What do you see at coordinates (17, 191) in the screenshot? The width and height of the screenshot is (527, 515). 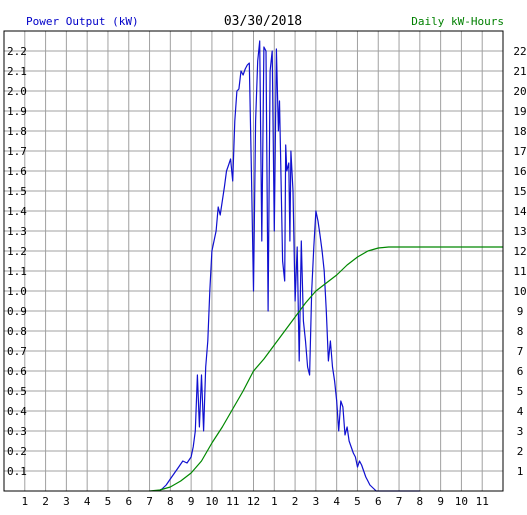 I see `y-left-tick-label: 1.5` at bounding box center [17, 191].